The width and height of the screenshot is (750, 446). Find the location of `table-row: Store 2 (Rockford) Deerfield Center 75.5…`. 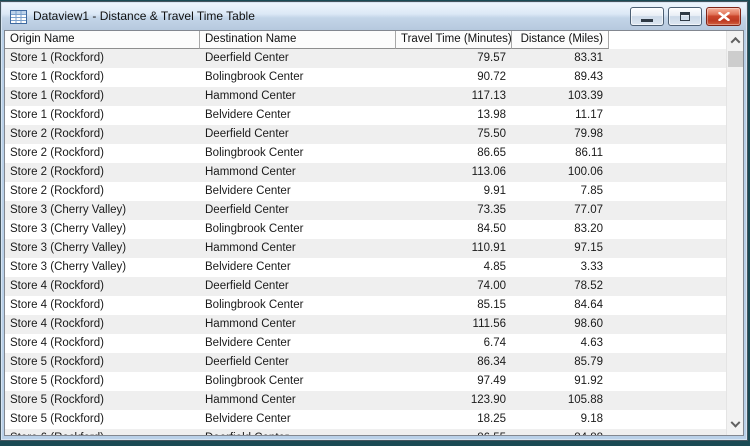

table-row: Store 2 (Rockford) Deerfield Center 75.5… is located at coordinates (365, 134).